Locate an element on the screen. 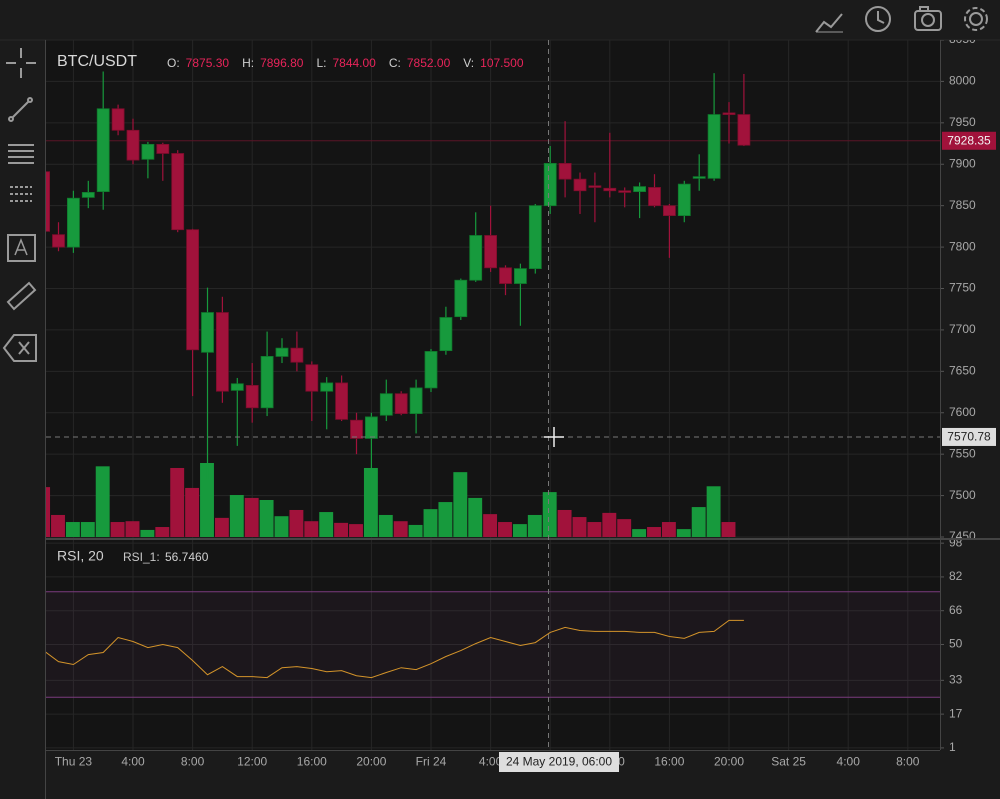  ruler-tool is located at coordinates (21, 296).